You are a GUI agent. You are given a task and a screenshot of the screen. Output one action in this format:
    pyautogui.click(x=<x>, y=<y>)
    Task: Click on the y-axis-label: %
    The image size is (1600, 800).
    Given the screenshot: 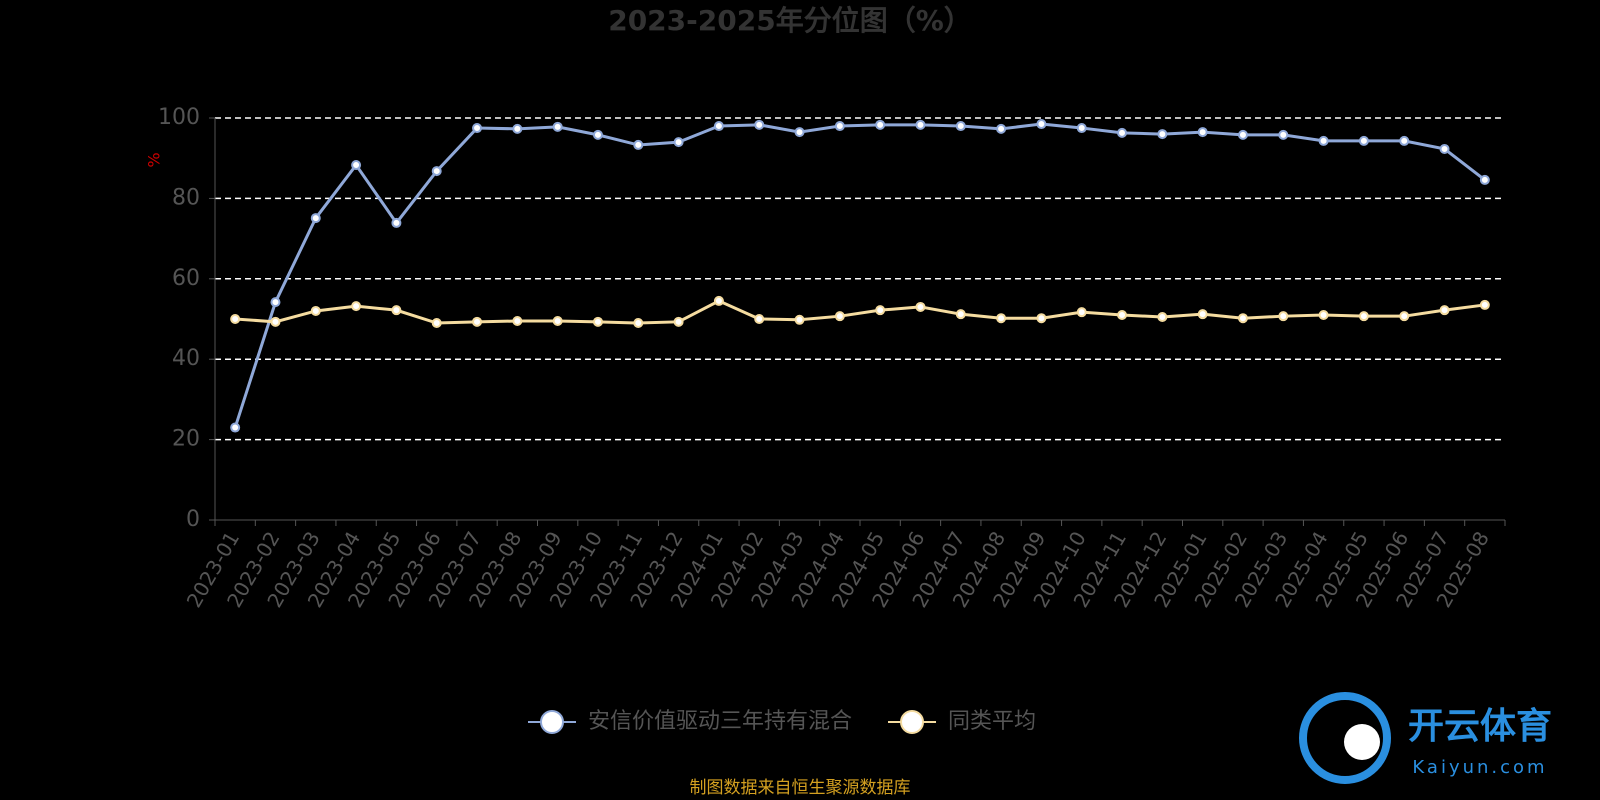 What is the action you would take?
    pyautogui.click(x=154, y=159)
    